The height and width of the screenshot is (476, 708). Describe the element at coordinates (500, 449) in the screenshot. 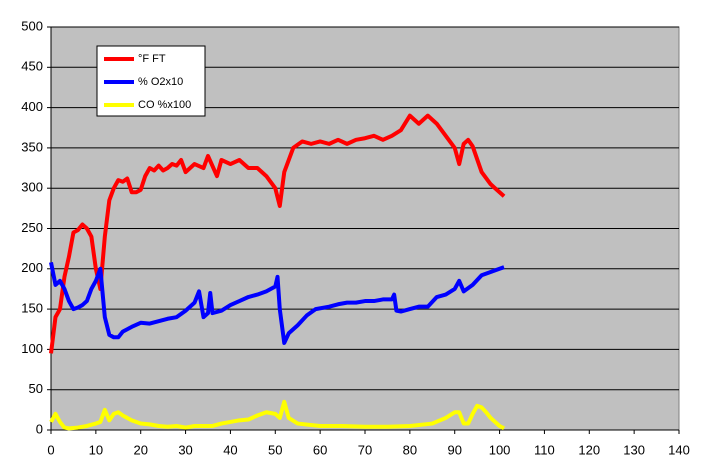

I see `x-tick-label: 100` at that location.